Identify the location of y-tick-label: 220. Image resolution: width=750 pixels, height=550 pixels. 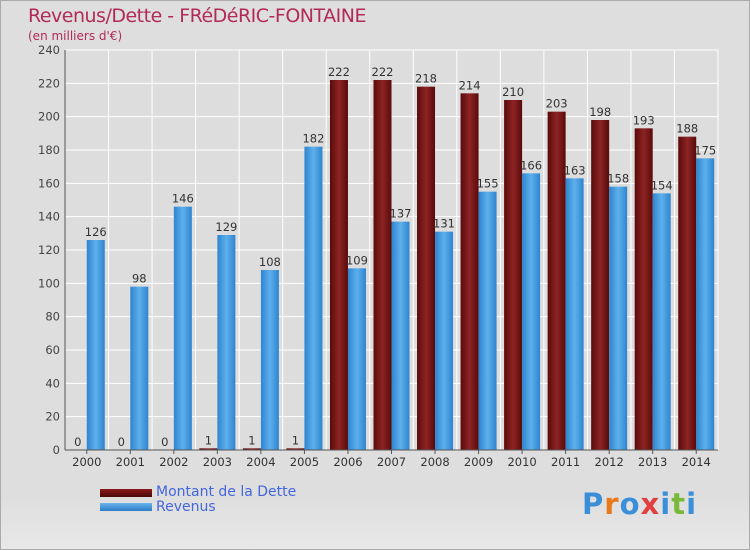
(49, 83).